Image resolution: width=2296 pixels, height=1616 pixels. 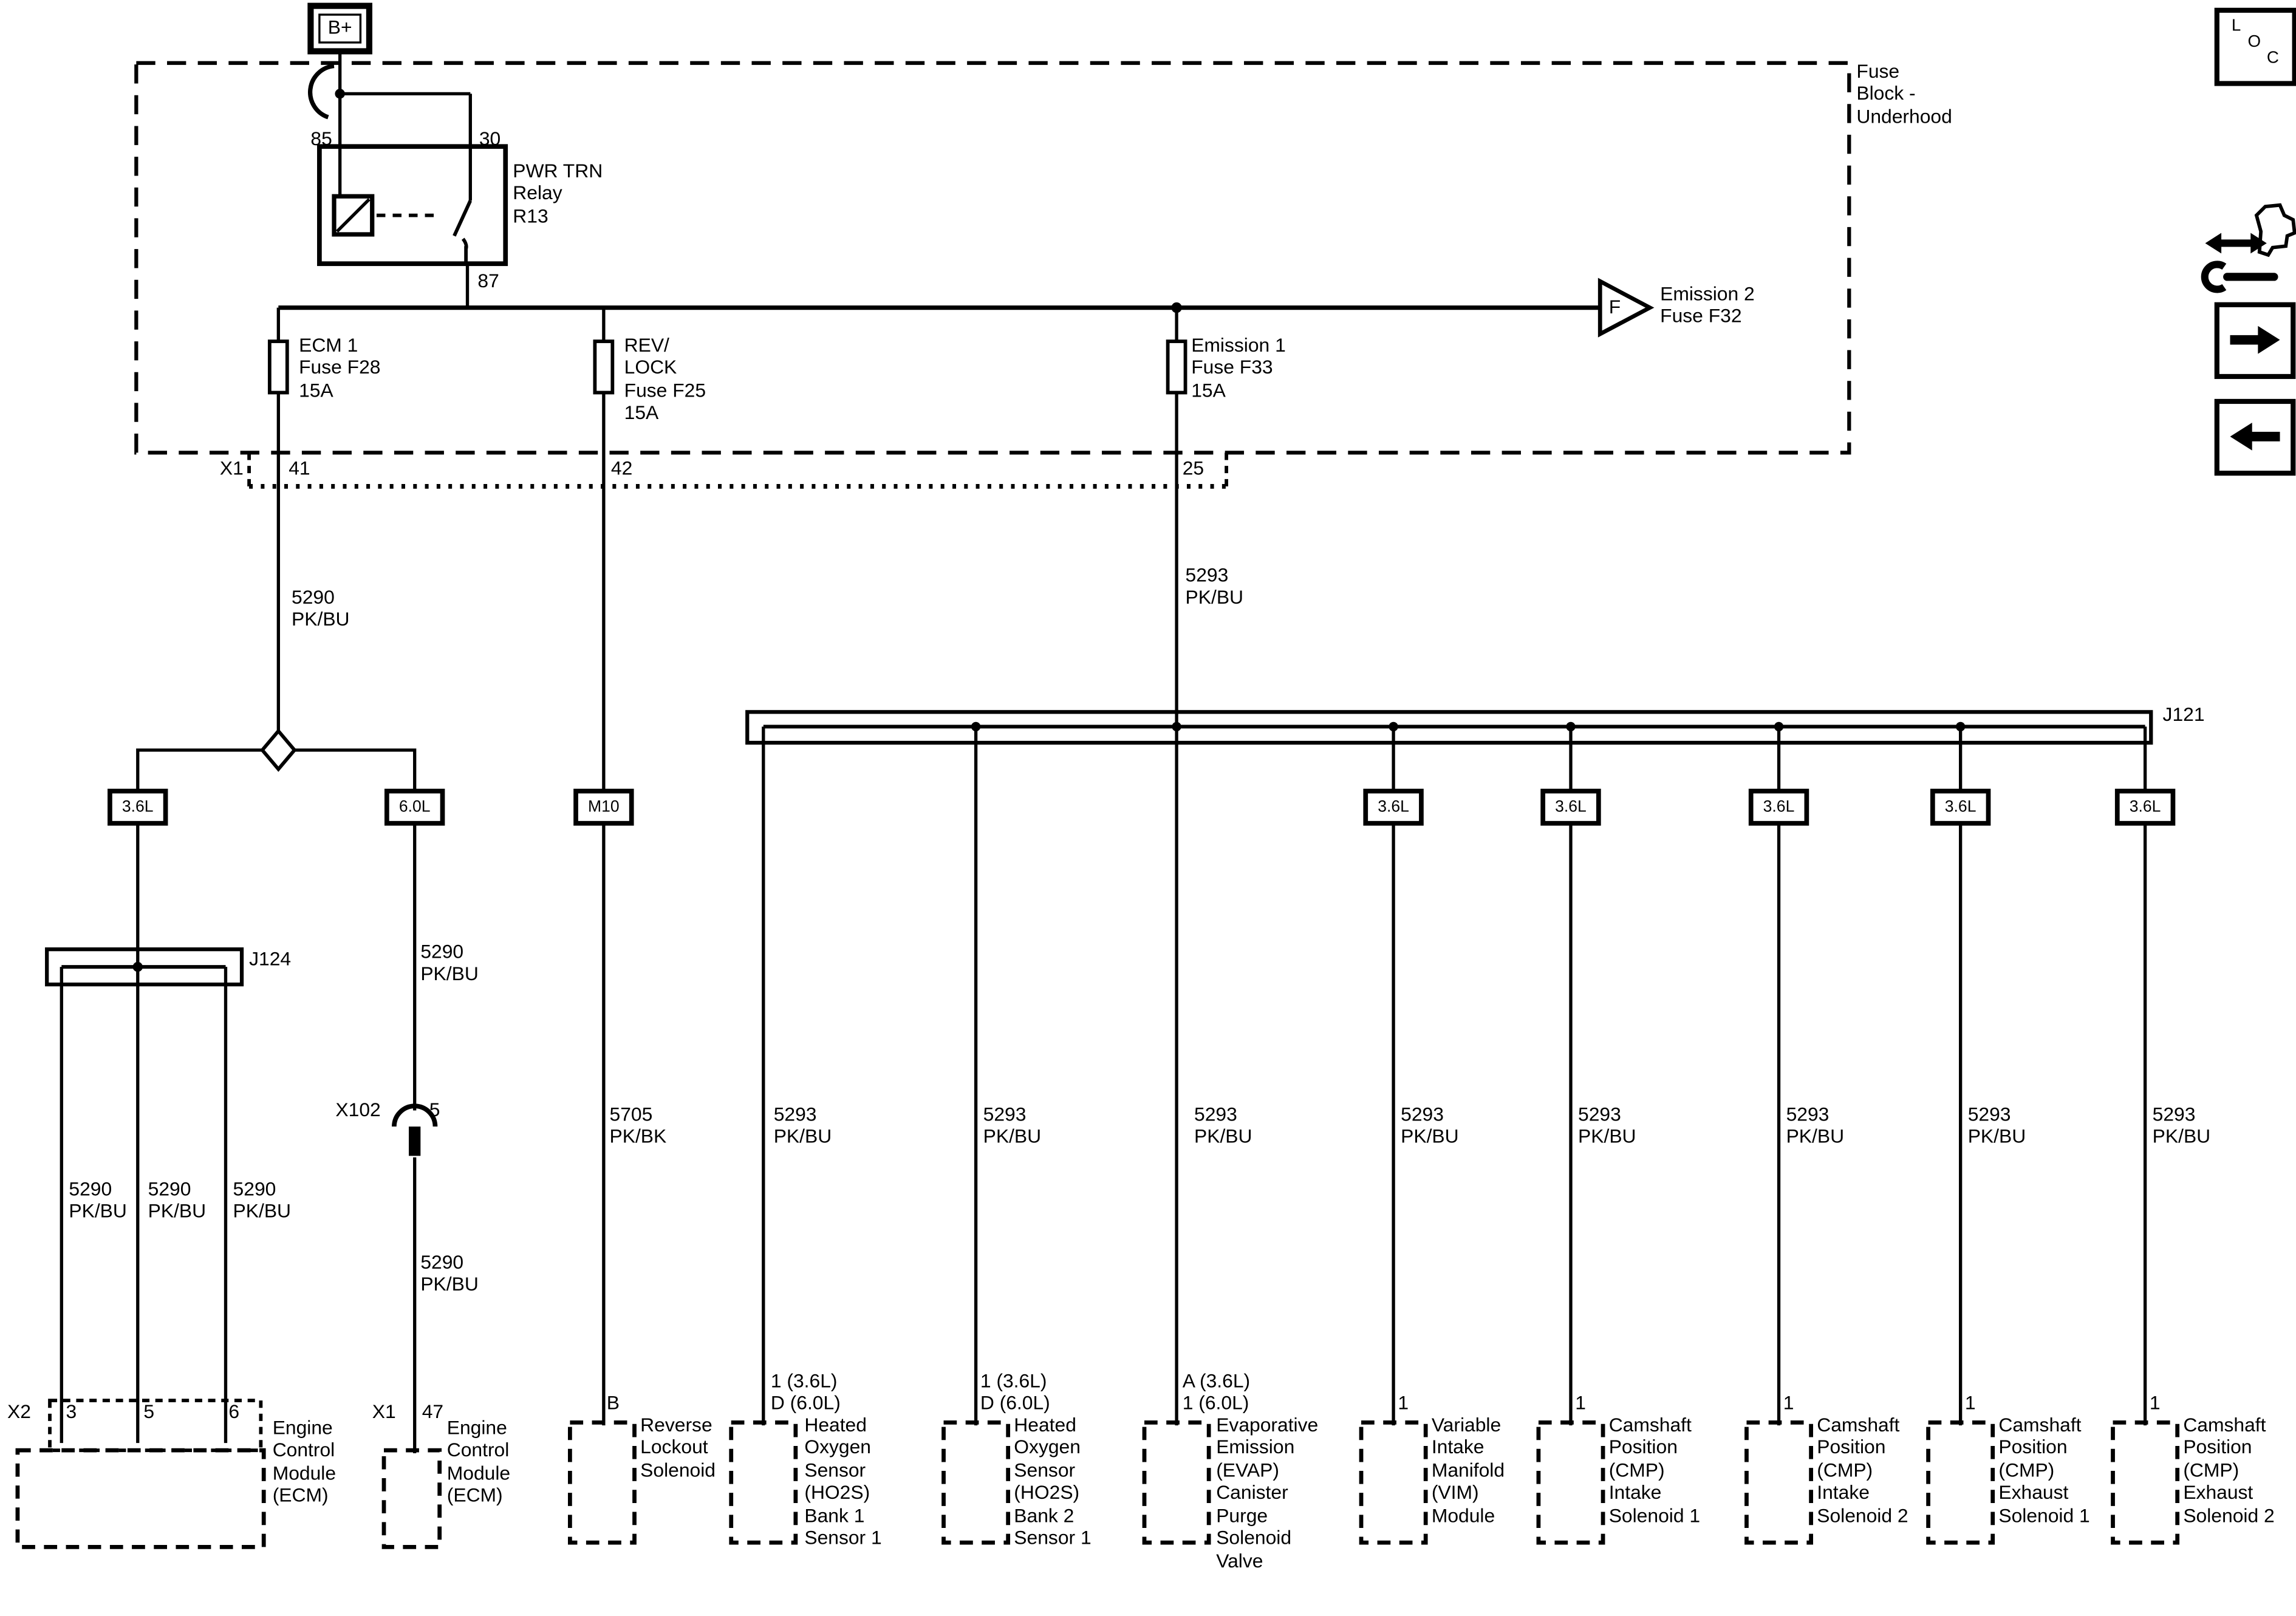 I want to click on x1-pin-42: 42, so click(x=621, y=468).